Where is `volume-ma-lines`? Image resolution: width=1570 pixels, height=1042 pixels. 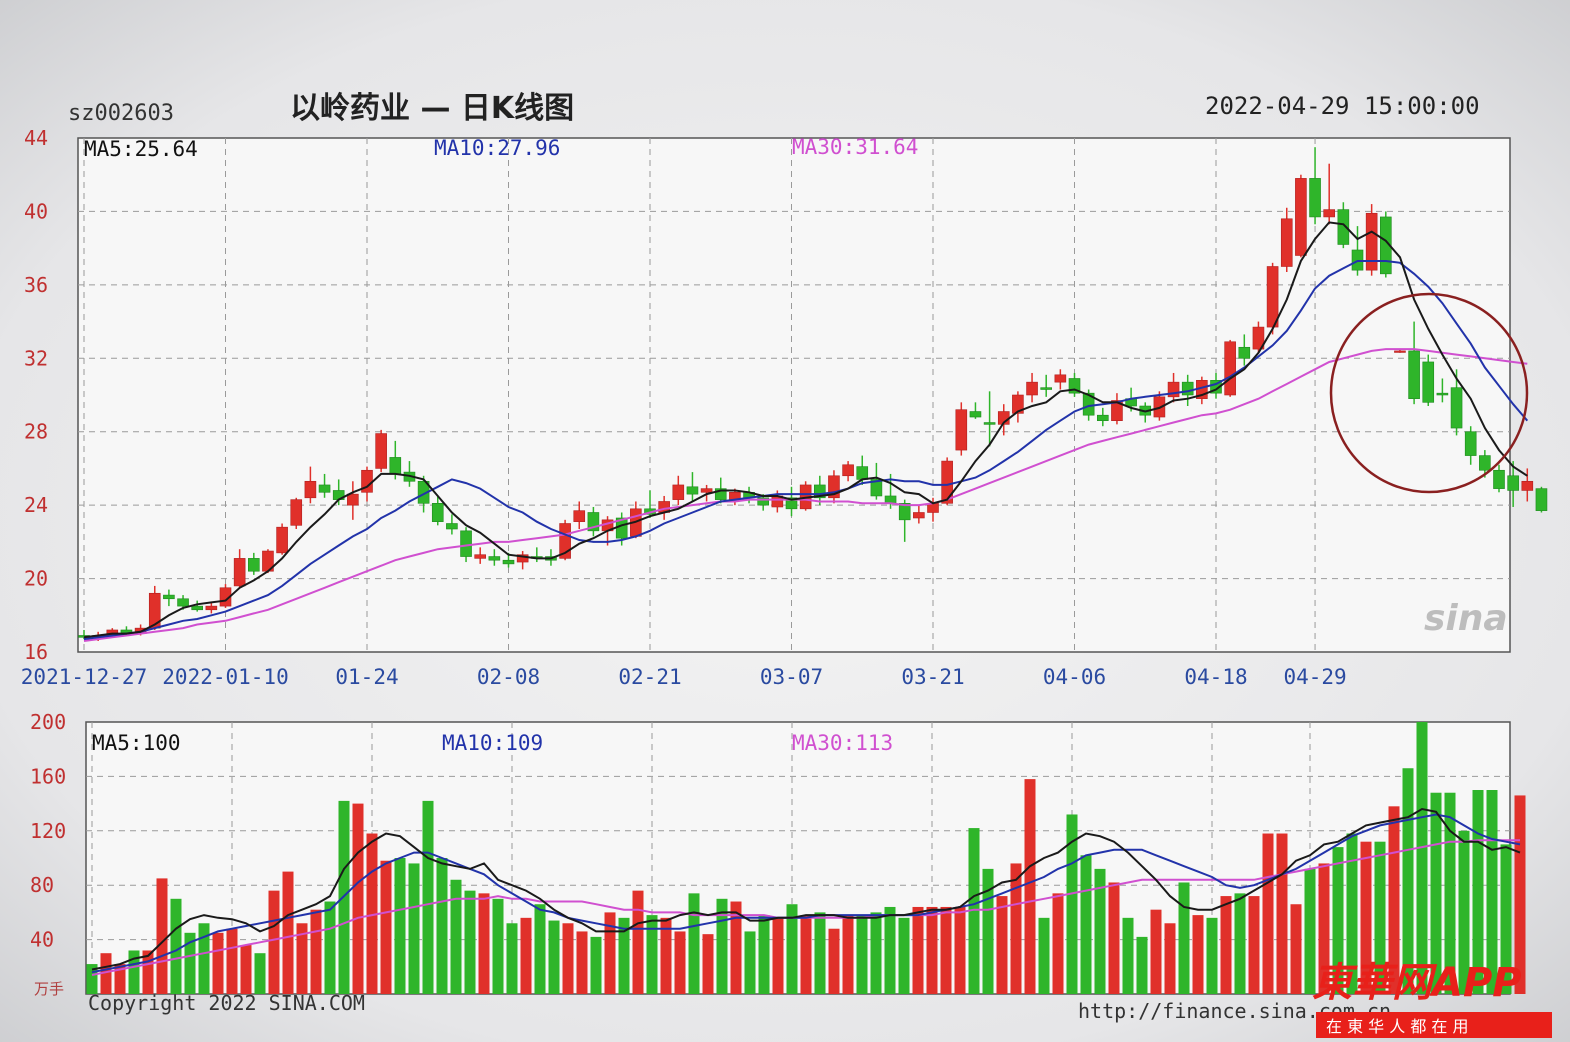 volume-ma-lines is located at coordinates (806, 891).